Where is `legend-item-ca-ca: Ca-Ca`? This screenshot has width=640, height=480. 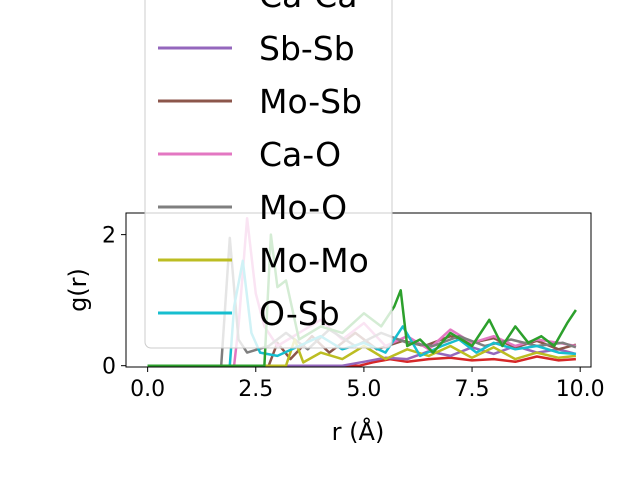 legend-item-ca-ca: Ca-Ca is located at coordinates (308, 7).